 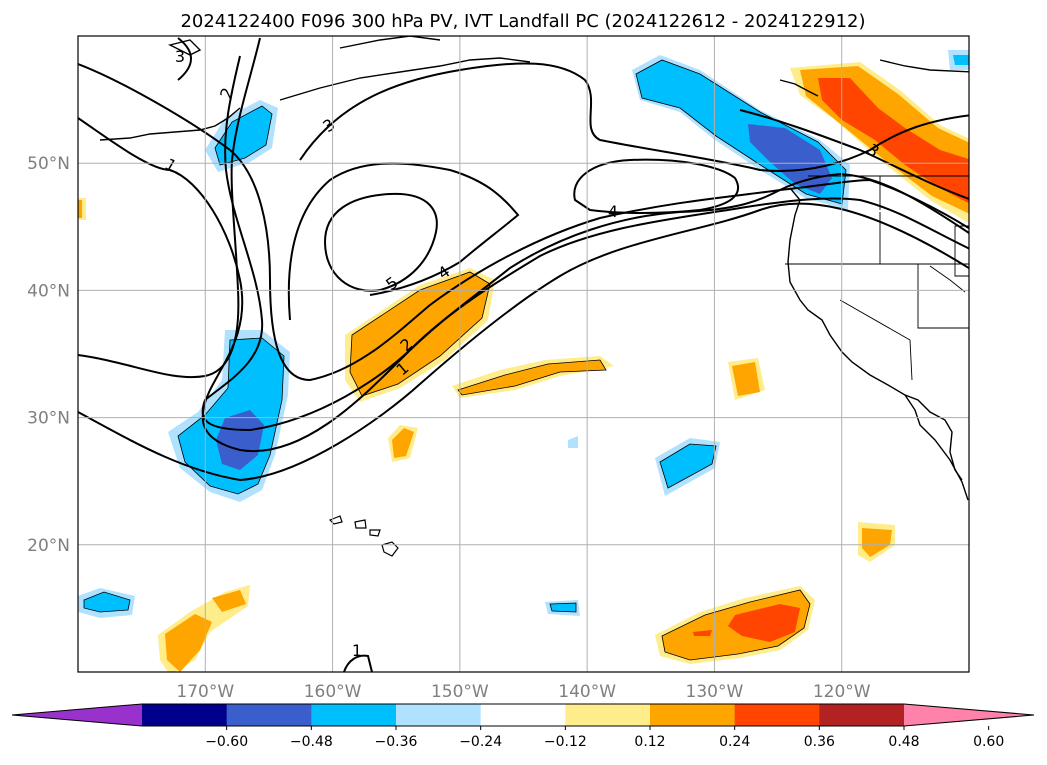 What do you see at coordinates (587, 692) in the screenshot?
I see `x-tick-label: 140°W` at bounding box center [587, 692].